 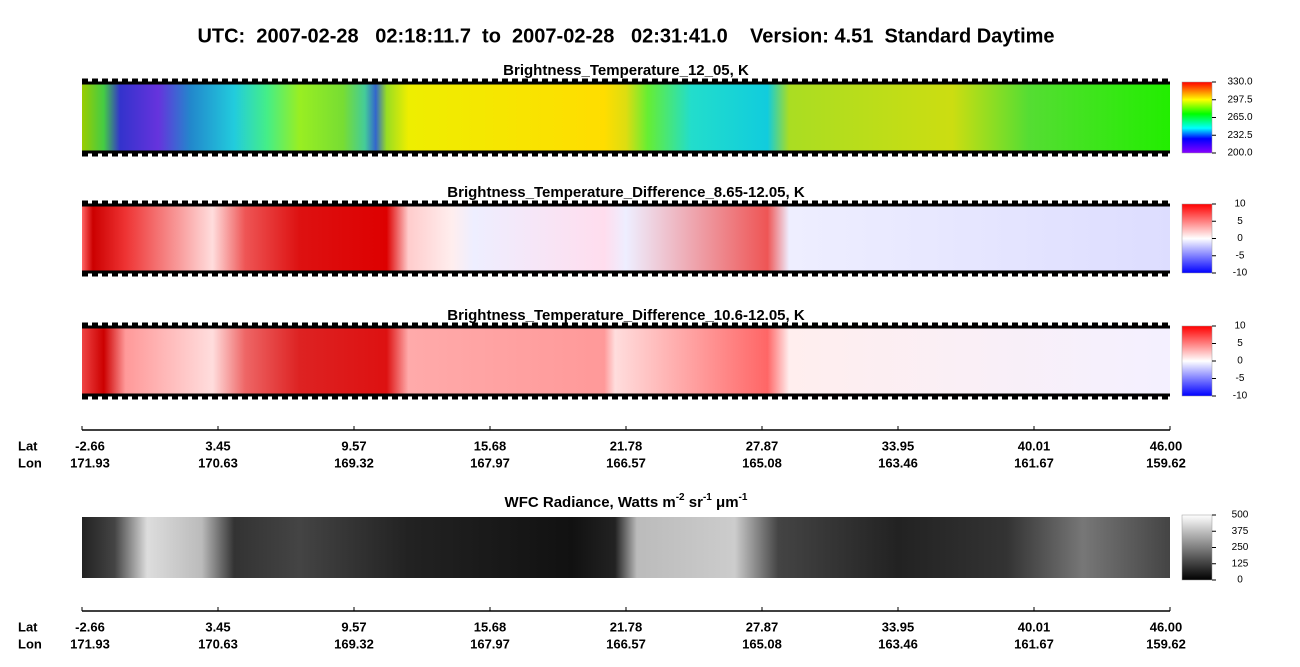 What do you see at coordinates (1239, 135) in the screenshot?
I see `colorbar-tick-label: 232.5` at bounding box center [1239, 135].